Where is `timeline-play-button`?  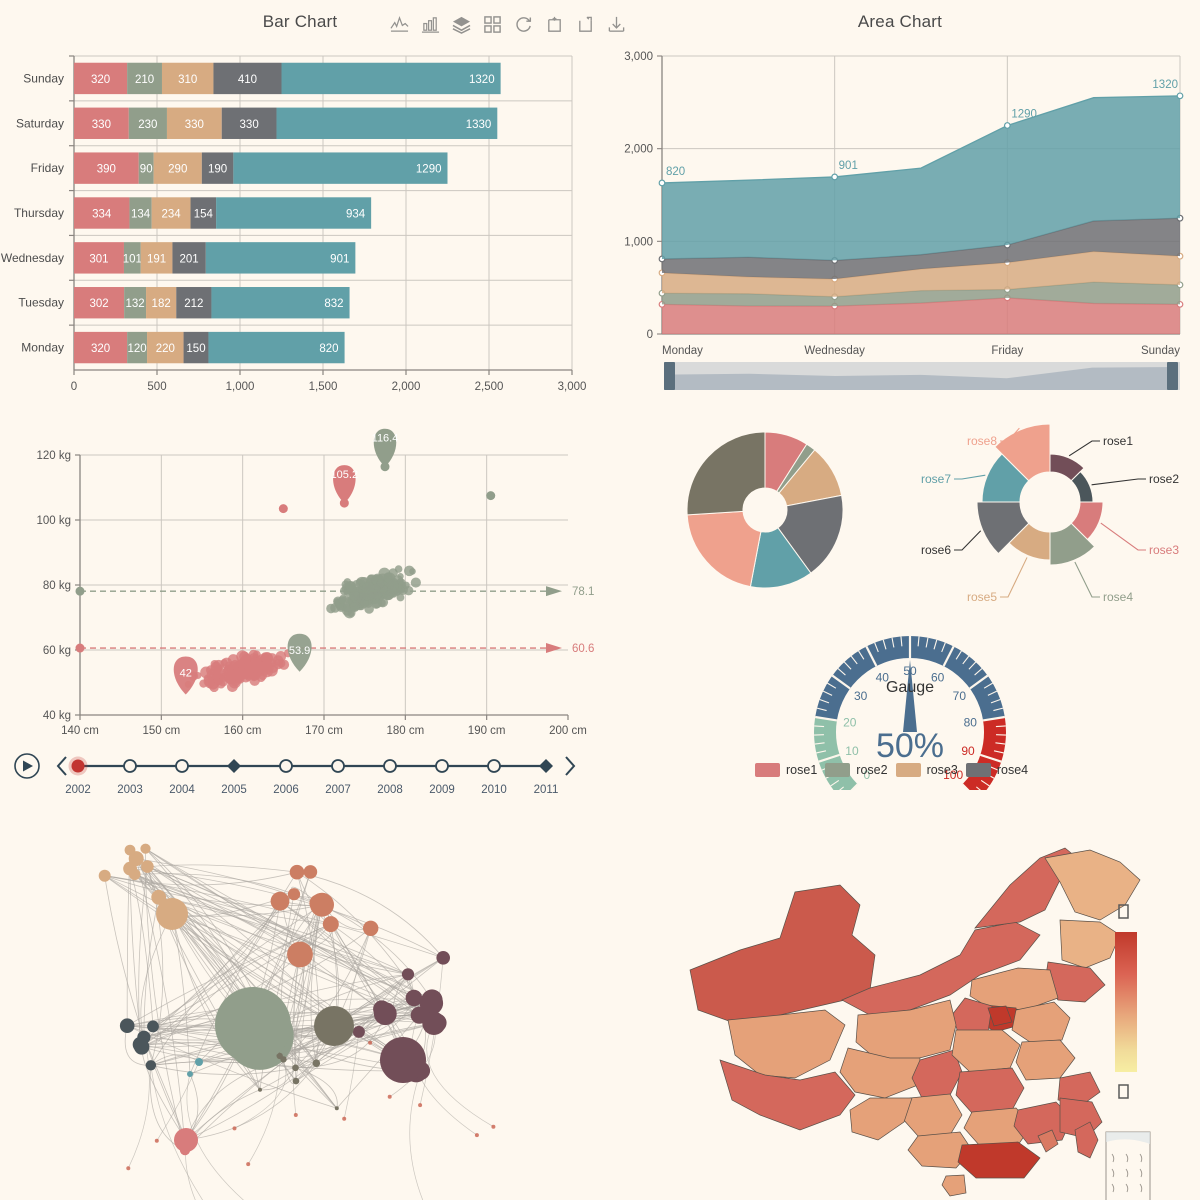 timeline-play-button is located at coordinates (27, 766).